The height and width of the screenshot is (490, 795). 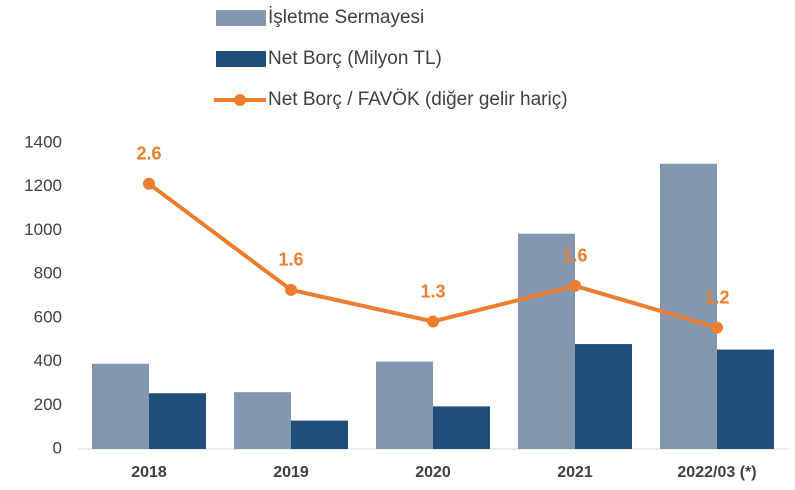 What do you see at coordinates (355, 58) in the screenshot?
I see `legend-label: Net Borç (Milyon TL)` at bounding box center [355, 58].